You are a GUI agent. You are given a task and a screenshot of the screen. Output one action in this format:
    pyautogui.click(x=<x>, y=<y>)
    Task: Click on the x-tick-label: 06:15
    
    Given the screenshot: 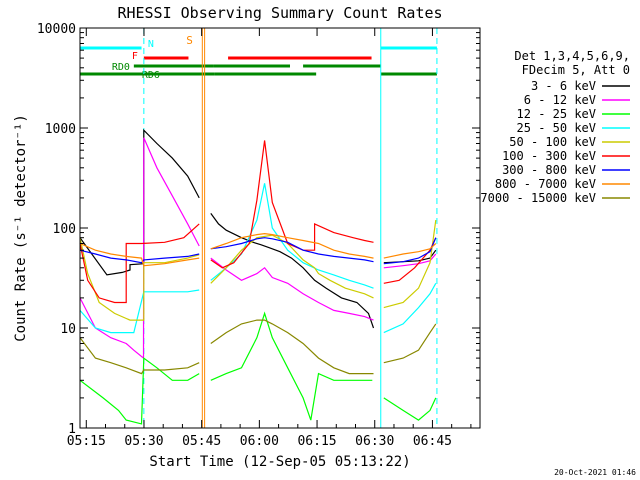 What is the action you would take?
    pyautogui.click(x=316, y=441)
    